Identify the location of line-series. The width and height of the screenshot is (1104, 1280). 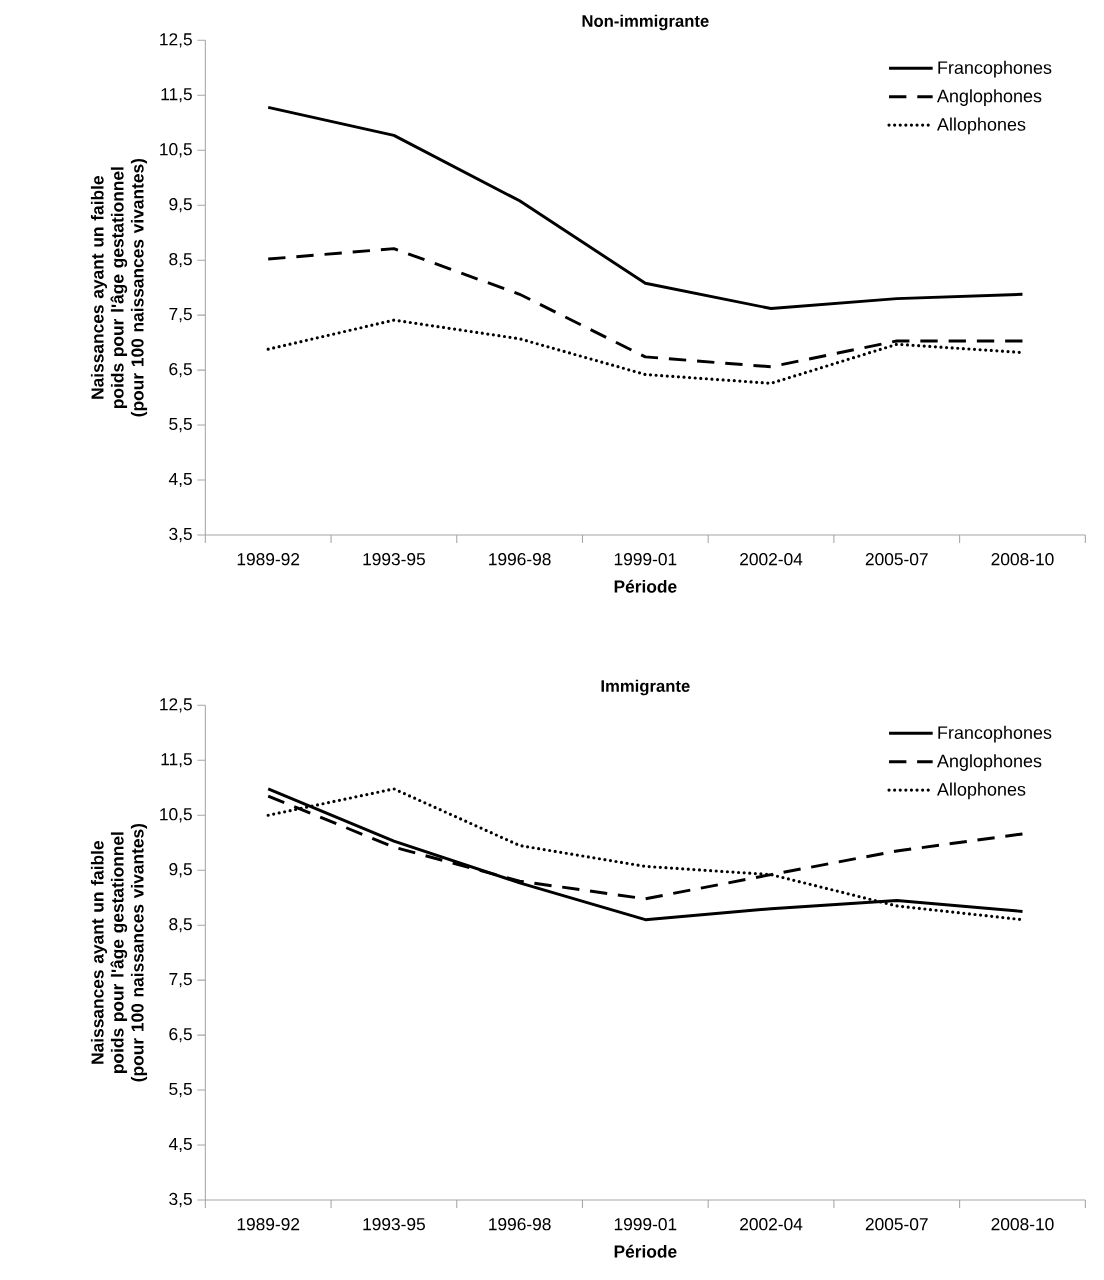
(645, 208).